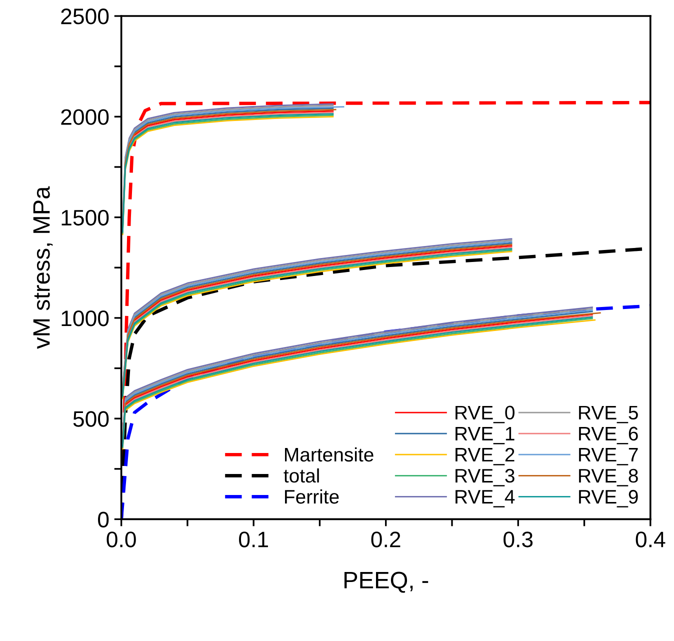 This screenshot has height=641, width=674. Describe the element at coordinates (85, 117) in the screenshot. I see `y-tick-label: 2000` at that location.